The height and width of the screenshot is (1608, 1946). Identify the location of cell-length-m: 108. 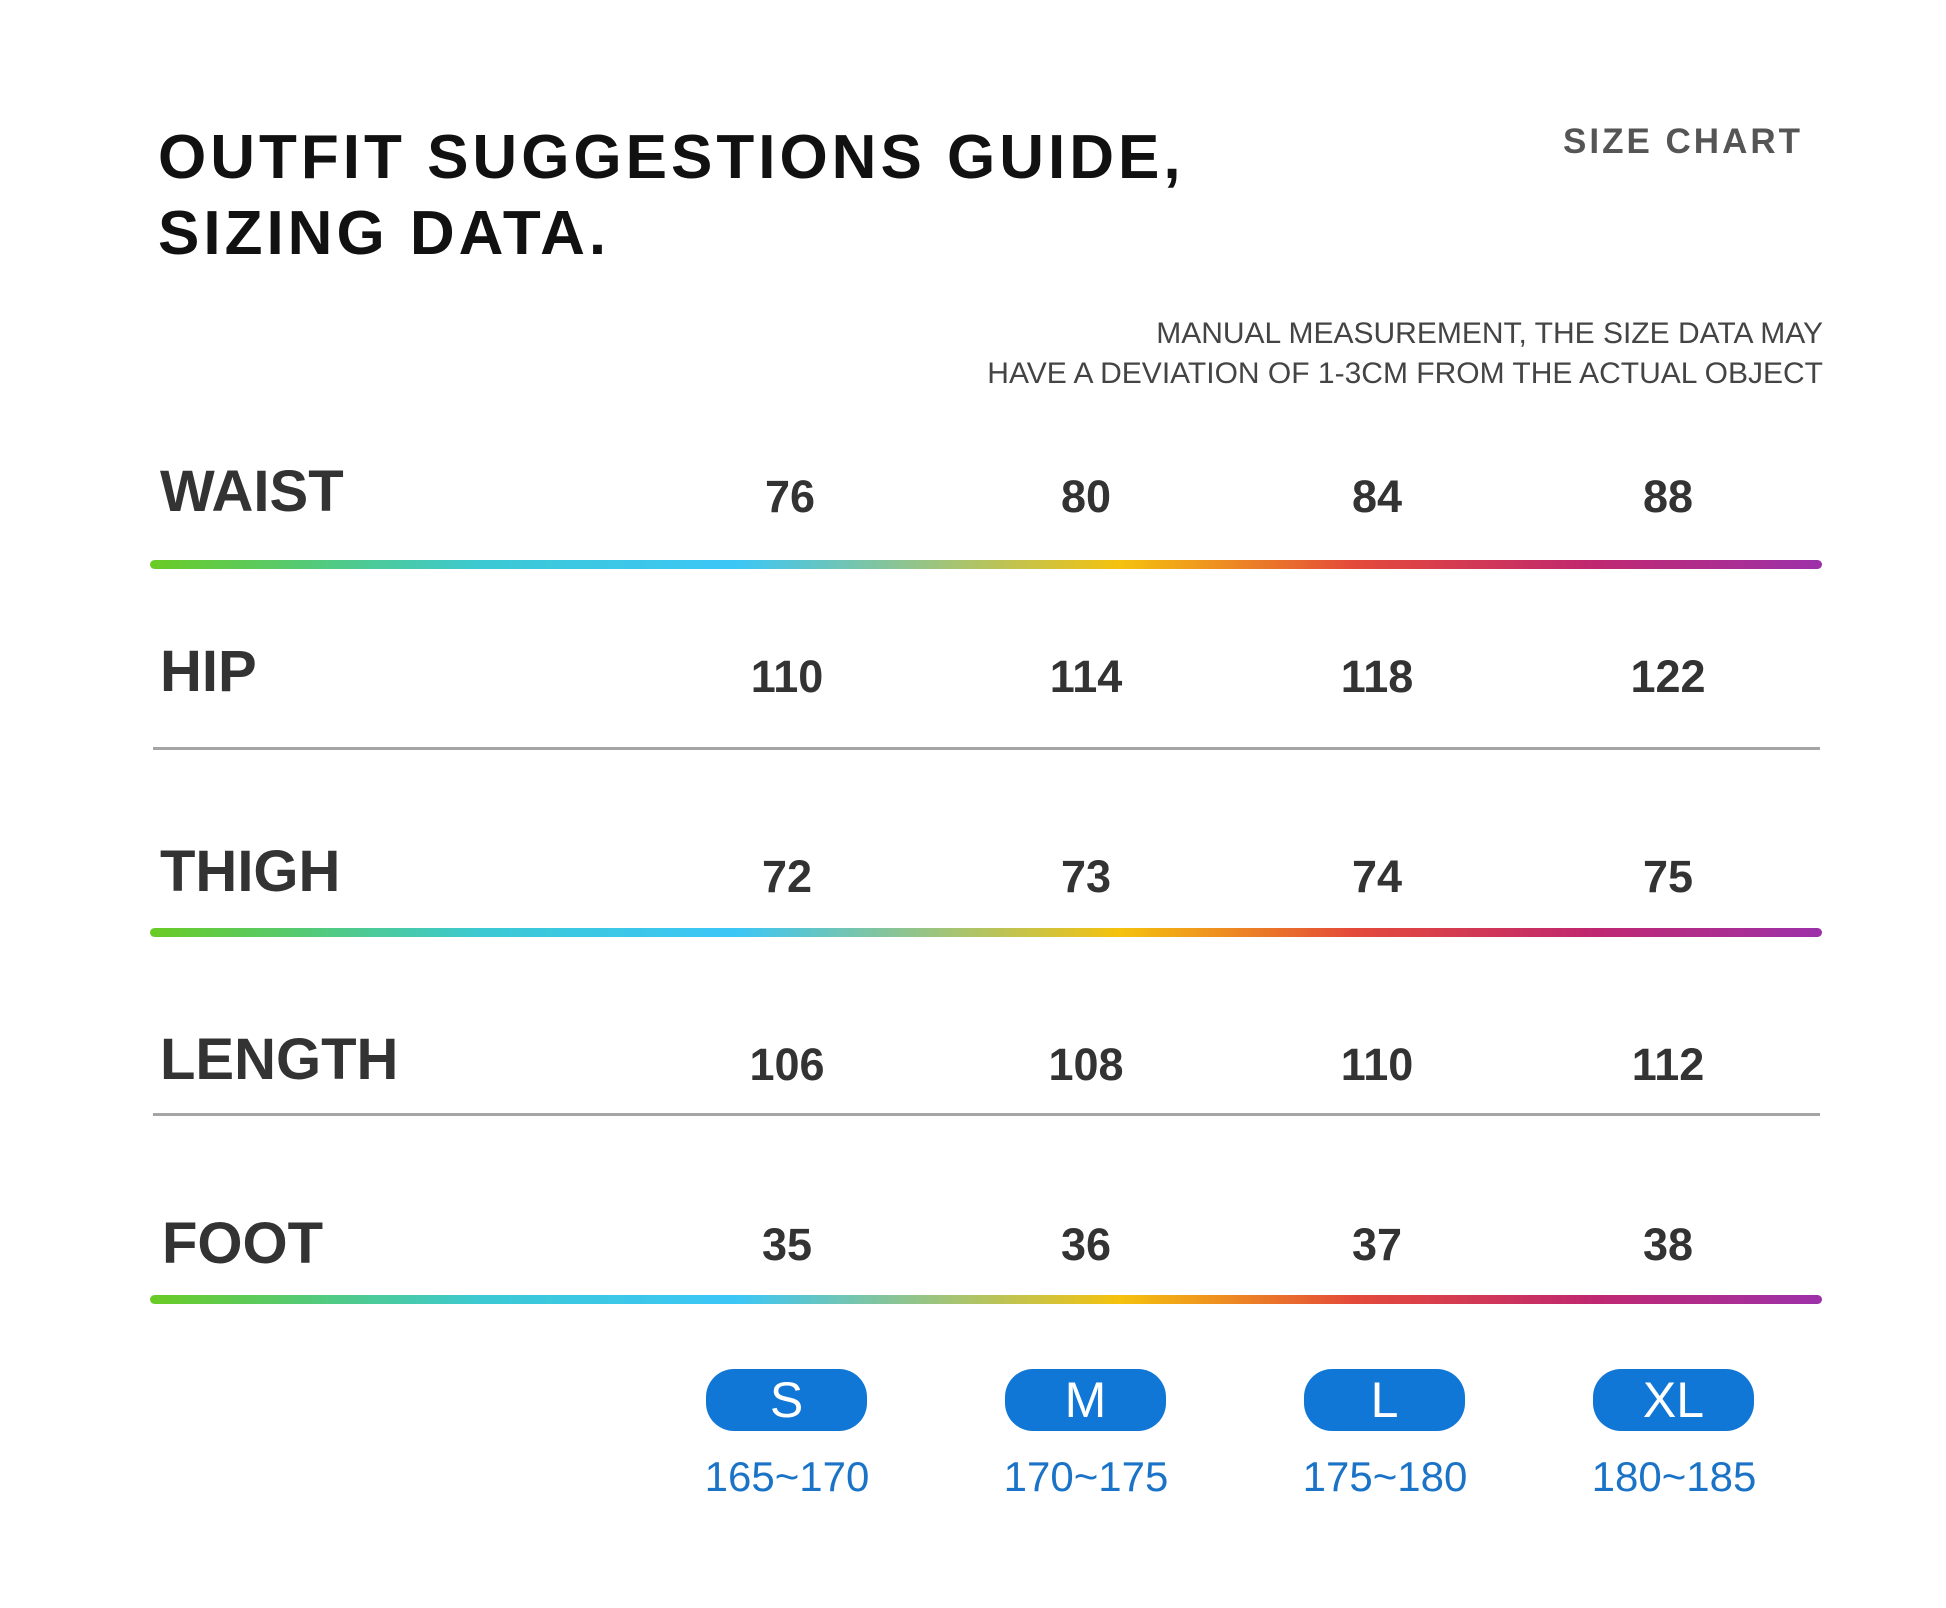
(1086, 1064).